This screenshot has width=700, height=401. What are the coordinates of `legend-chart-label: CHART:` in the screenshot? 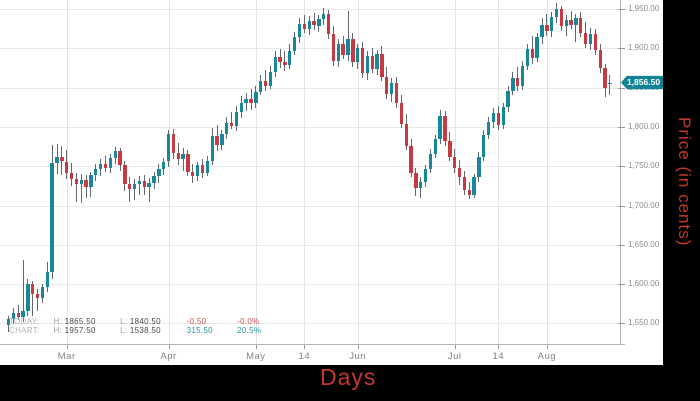 It's located at (24, 330).